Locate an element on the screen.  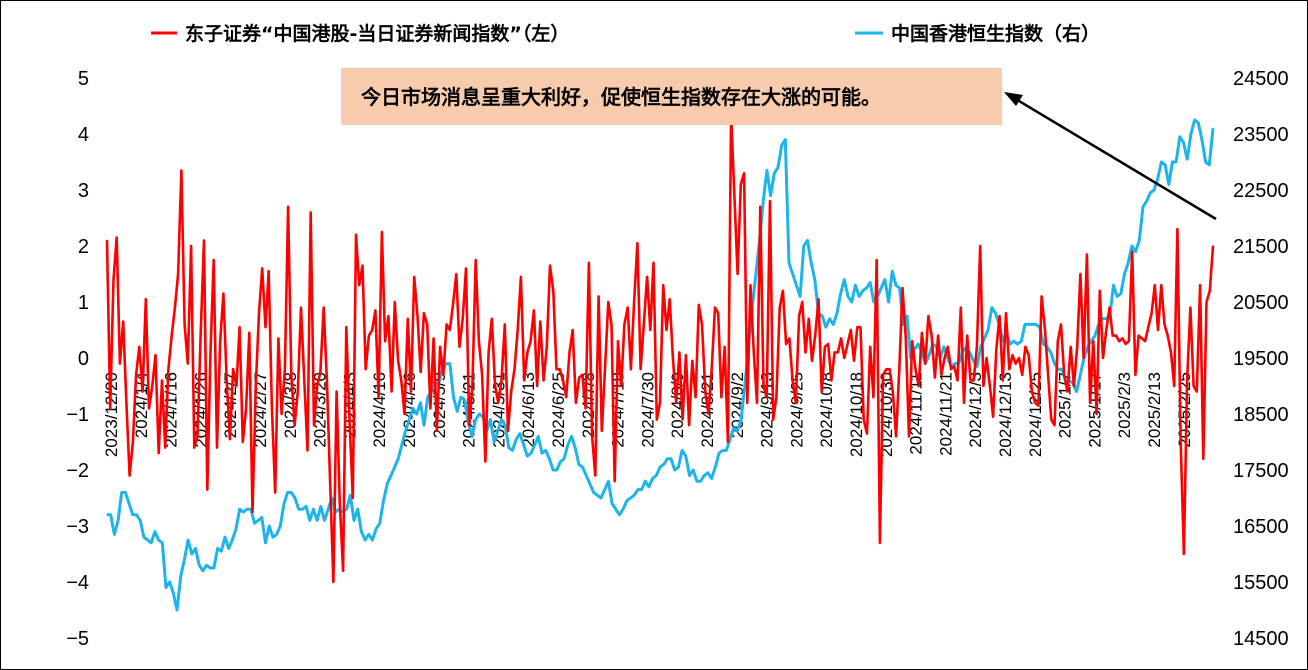
annotation-text: 今日市场消息呈重大利好，促使恒生指数存在大涨的可能。 is located at coordinates (621, 97).